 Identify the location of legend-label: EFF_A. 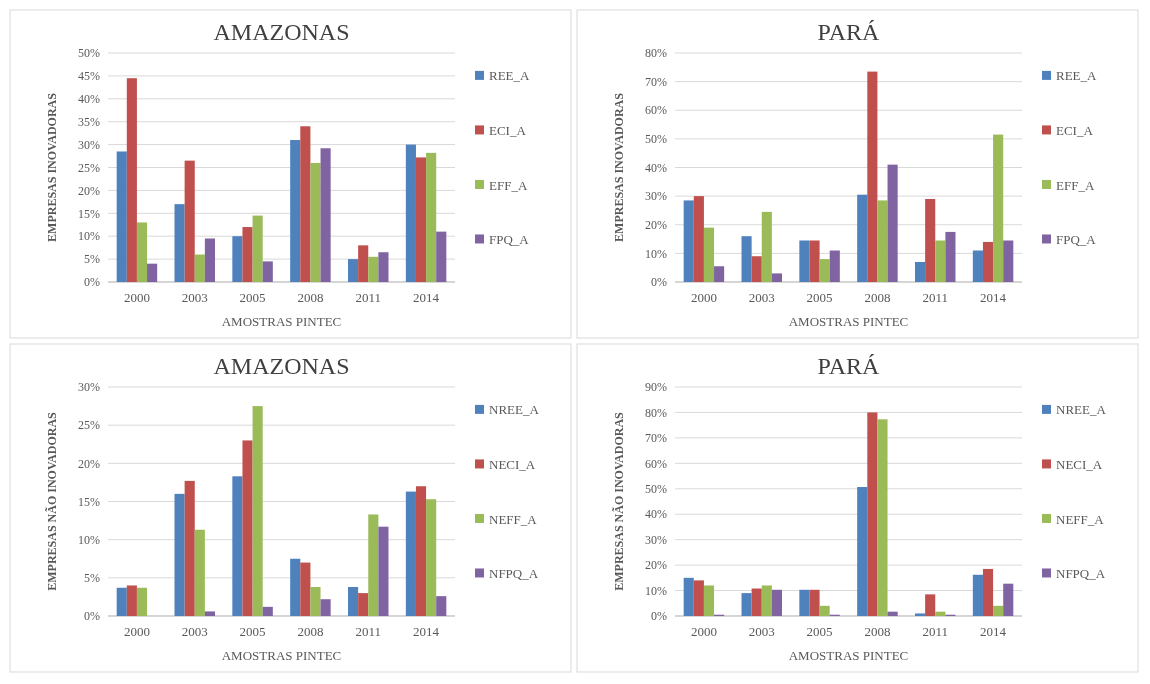
(508, 185).